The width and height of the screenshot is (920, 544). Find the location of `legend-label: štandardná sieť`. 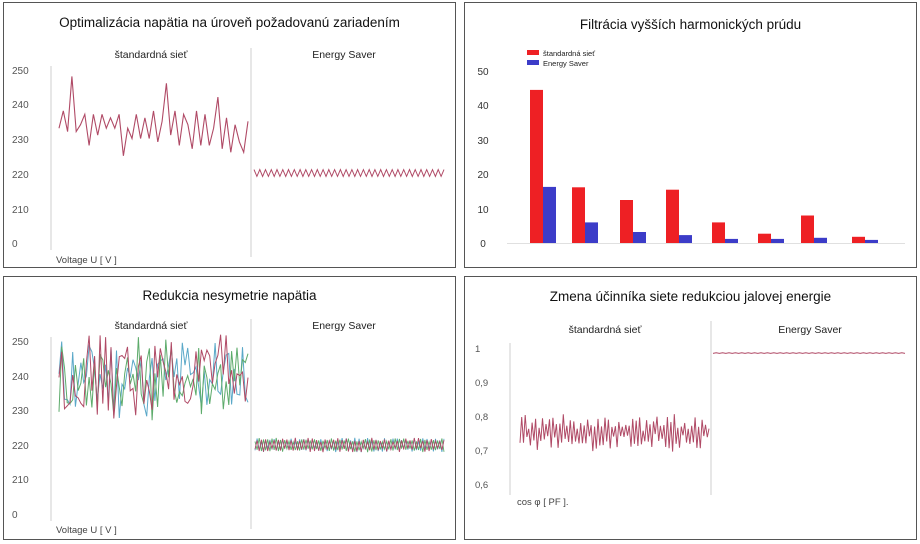

legend-label: štandardná sieť is located at coordinates (569, 53).